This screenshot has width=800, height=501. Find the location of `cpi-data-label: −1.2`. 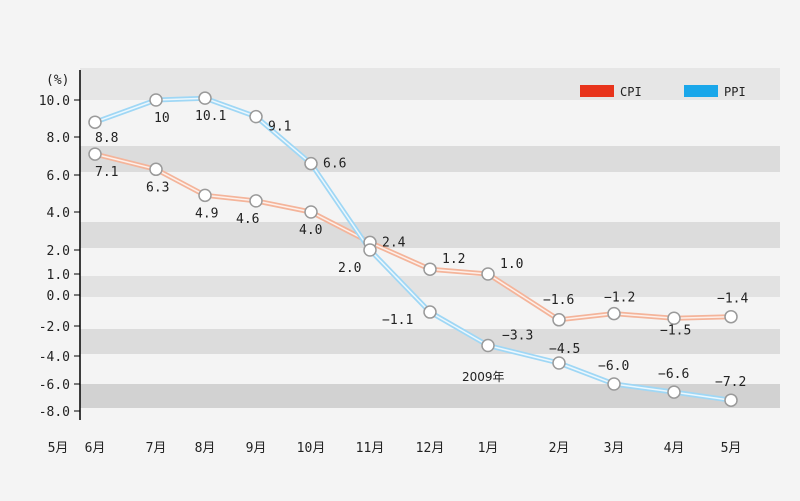

cpi-data-label: −1.2 is located at coordinates (619, 298).